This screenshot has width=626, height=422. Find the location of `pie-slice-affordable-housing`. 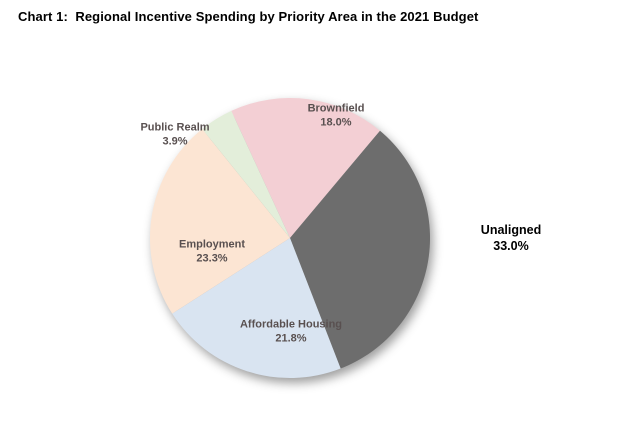

pie-slice-affordable-housing is located at coordinates (256, 308).